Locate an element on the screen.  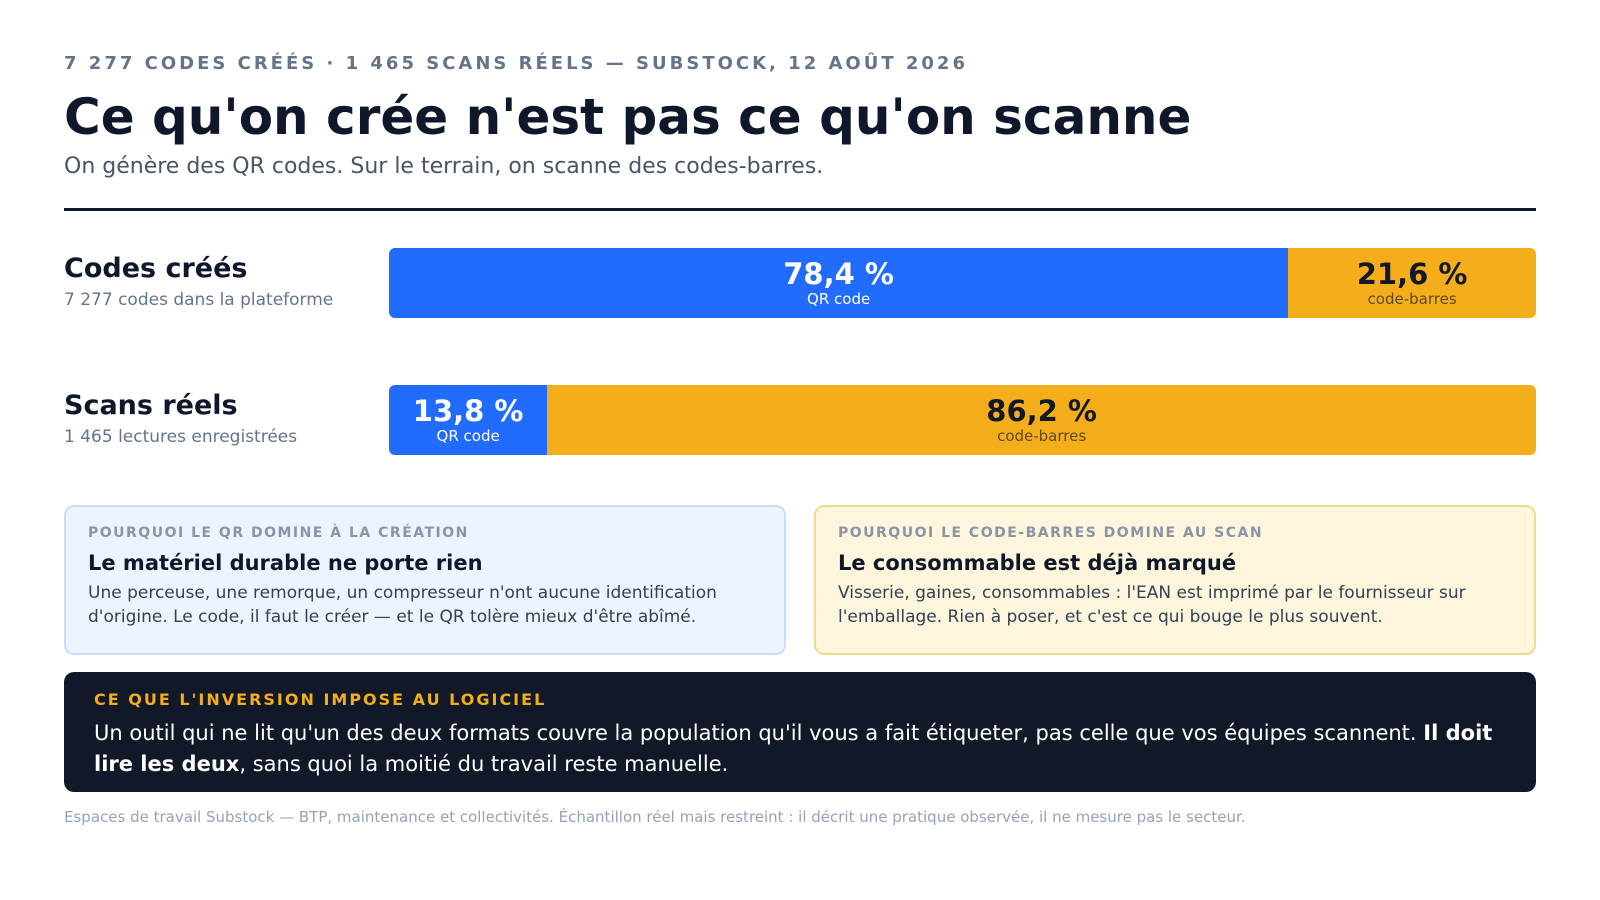
card-qr-title: Le matériel durable ne porte rien is located at coordinates (285, 563).